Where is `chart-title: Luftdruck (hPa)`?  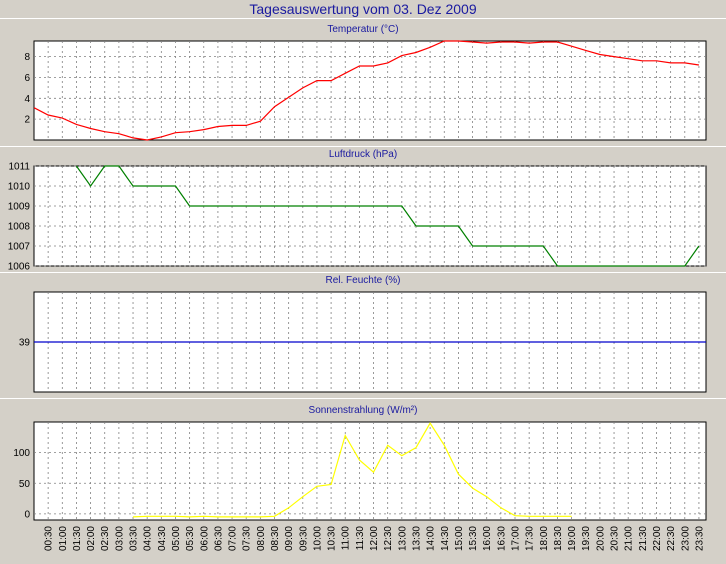 chart-title: Luftdruck (hPa) is located at coordinates (363, 154).